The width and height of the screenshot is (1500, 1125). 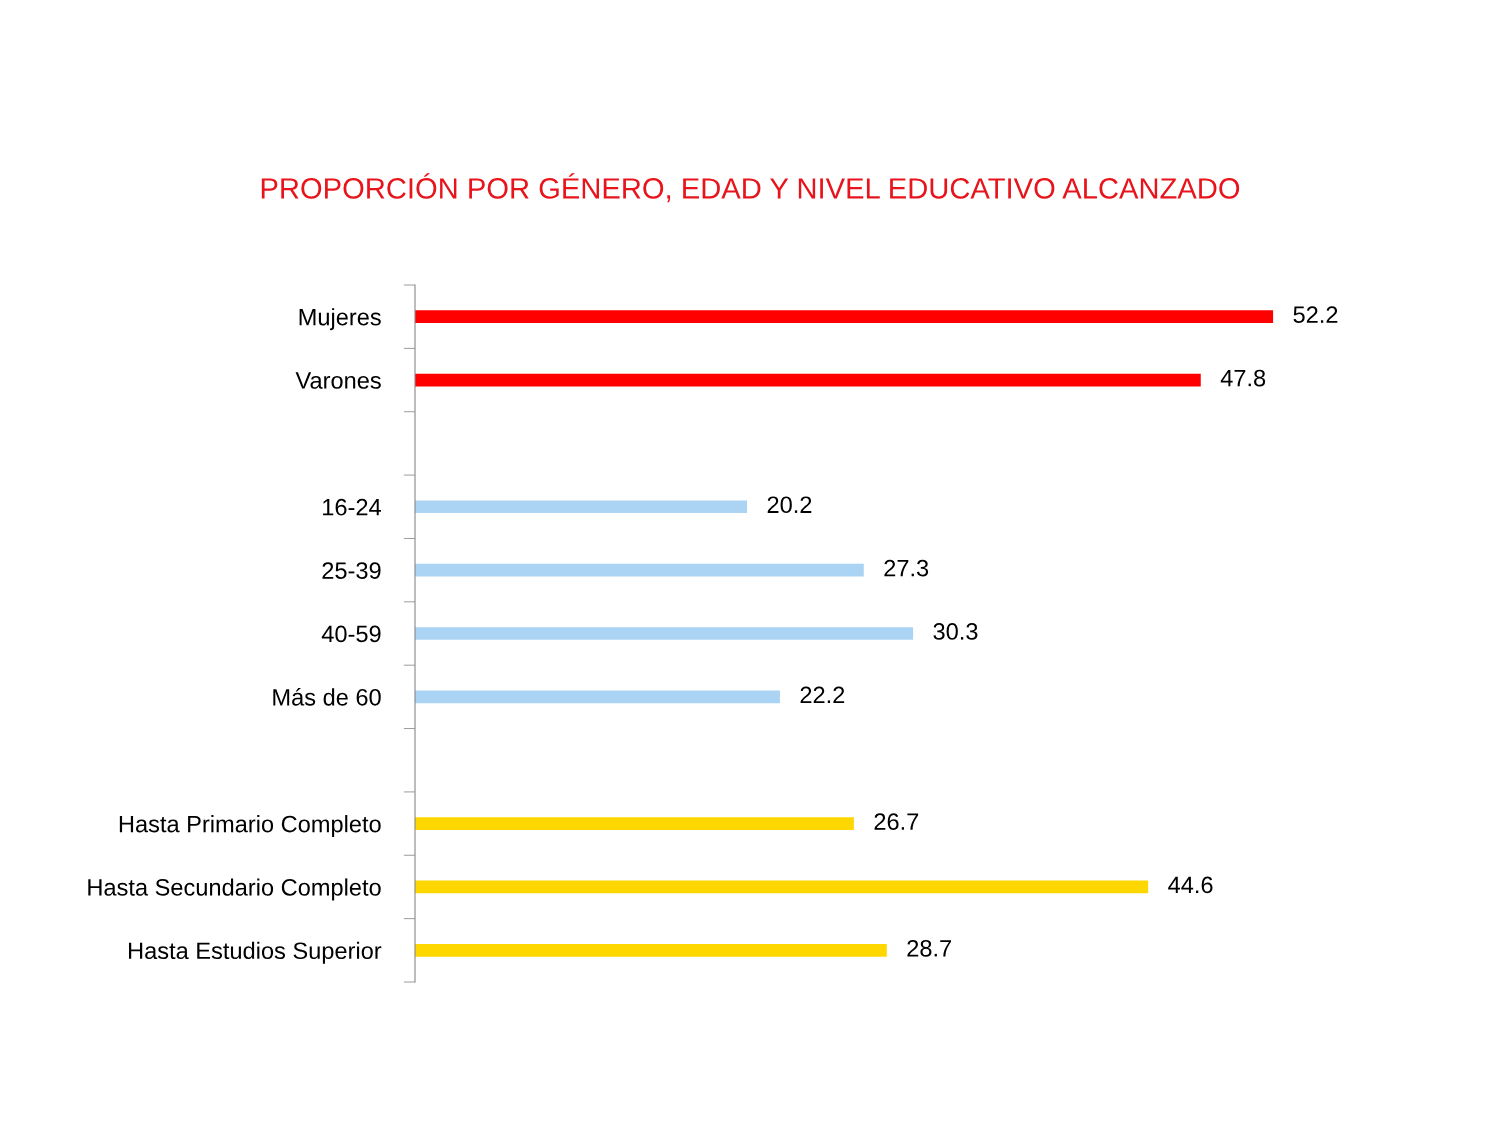 What do you see at coordinates (352, 507) in the screenshot?
I see `y-tick-label: 16-24` at bounding box center [352, 507].